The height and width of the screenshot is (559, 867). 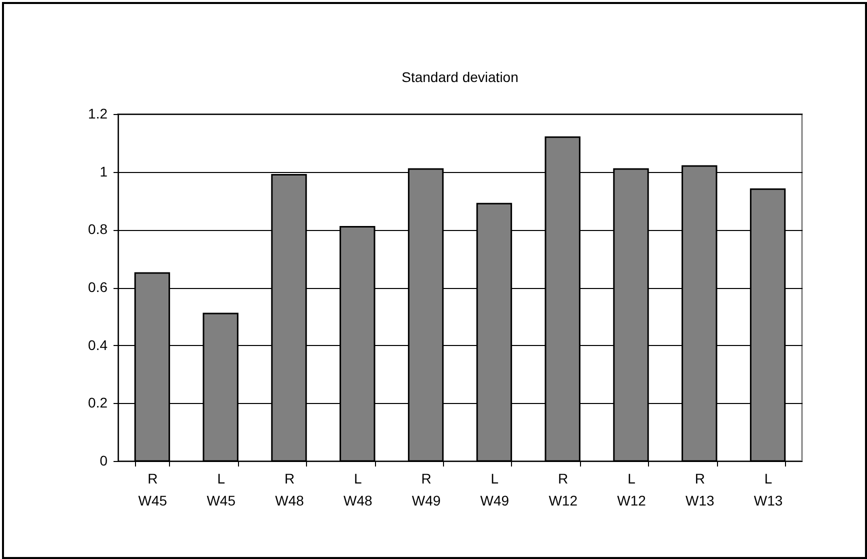 I want to click on x-tick-label: L W49, so click(x=495, y=489).